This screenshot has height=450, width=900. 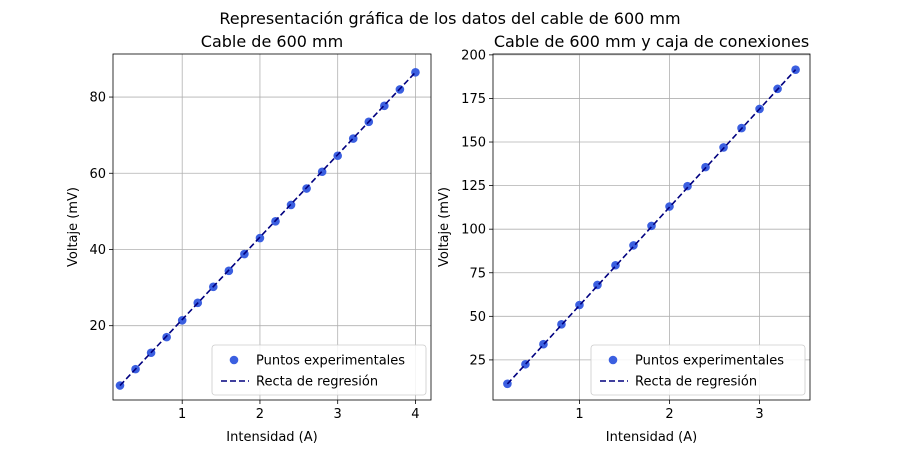 I want to click on y-tick-label: 100, so click(x=473, y=230).